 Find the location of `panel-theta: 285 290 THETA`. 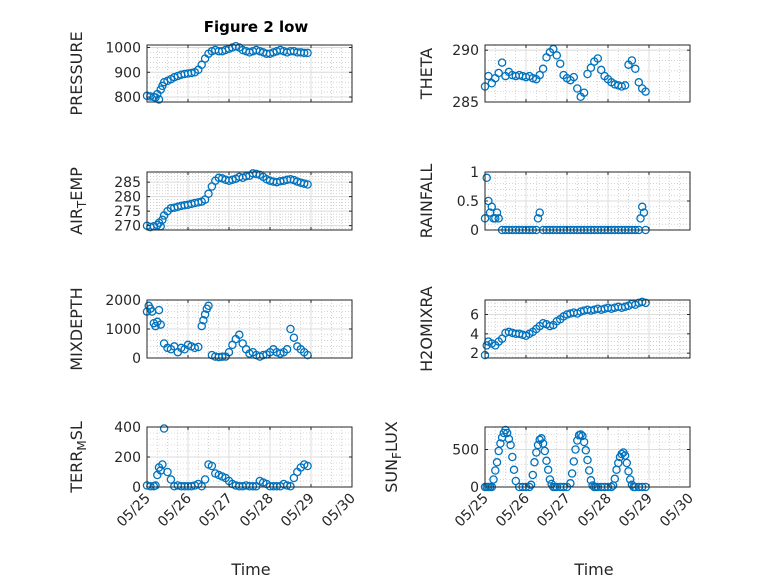

panel-theta: 285 290 THETA is located at coordinates (554, 77).